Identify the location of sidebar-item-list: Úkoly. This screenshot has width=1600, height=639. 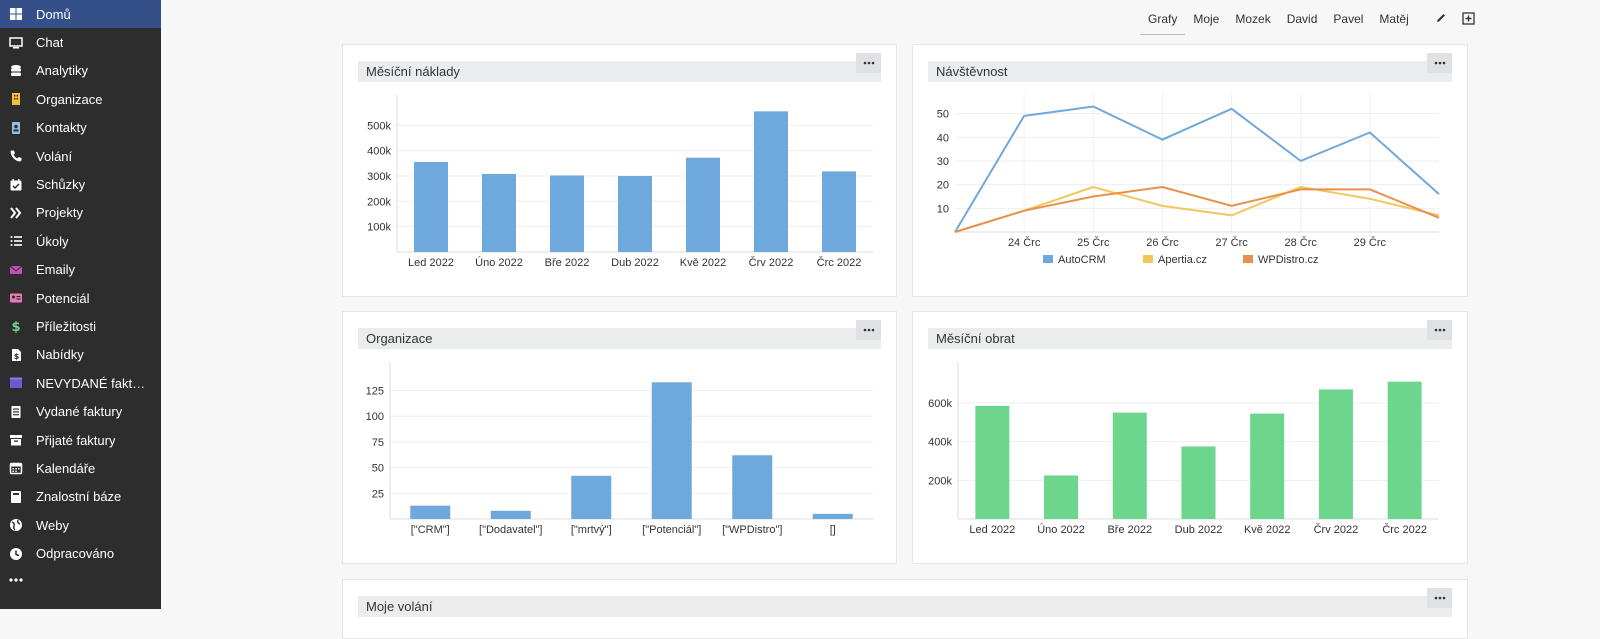
(80, 241).